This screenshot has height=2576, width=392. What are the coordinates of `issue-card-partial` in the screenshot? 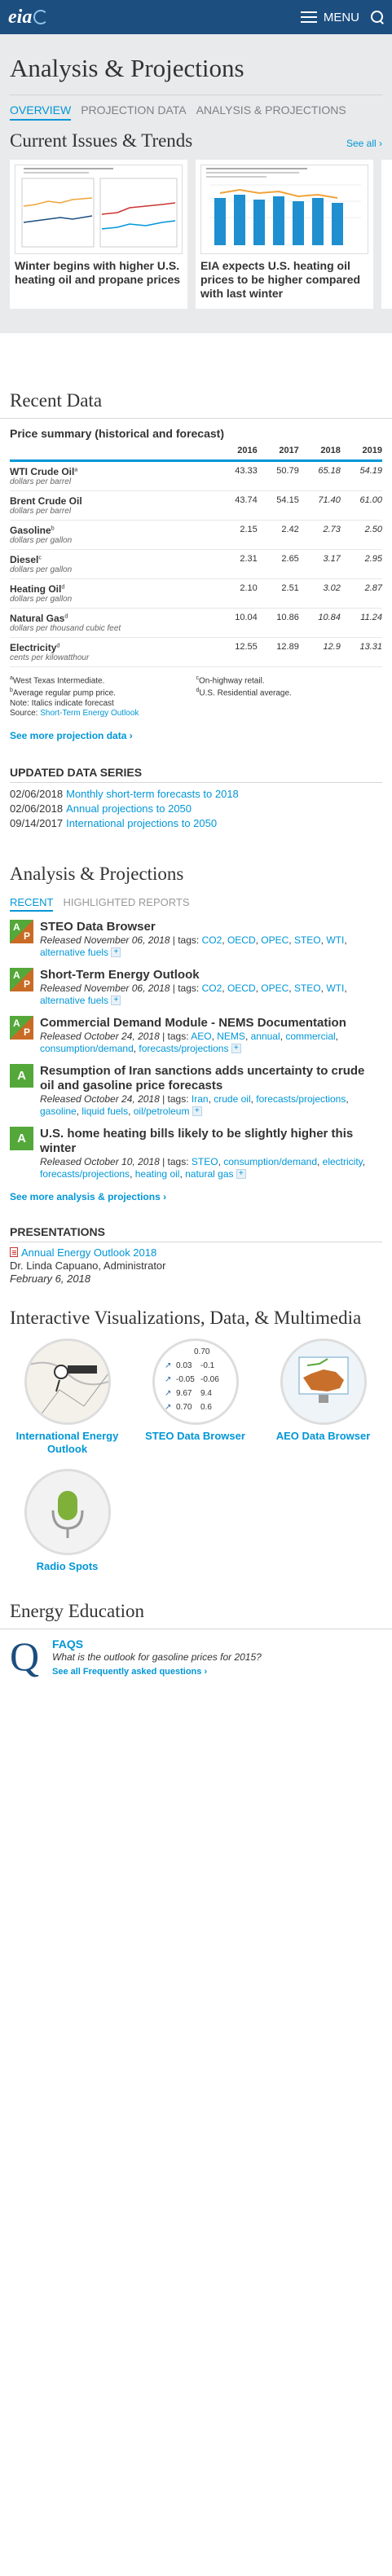 It's located at (386, 234).